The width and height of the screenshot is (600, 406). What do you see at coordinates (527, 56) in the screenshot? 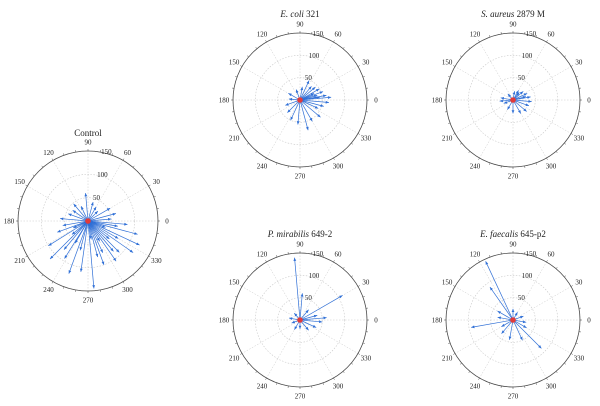
I see `radial-tick-label: 100` at bounding box center [527, 56].